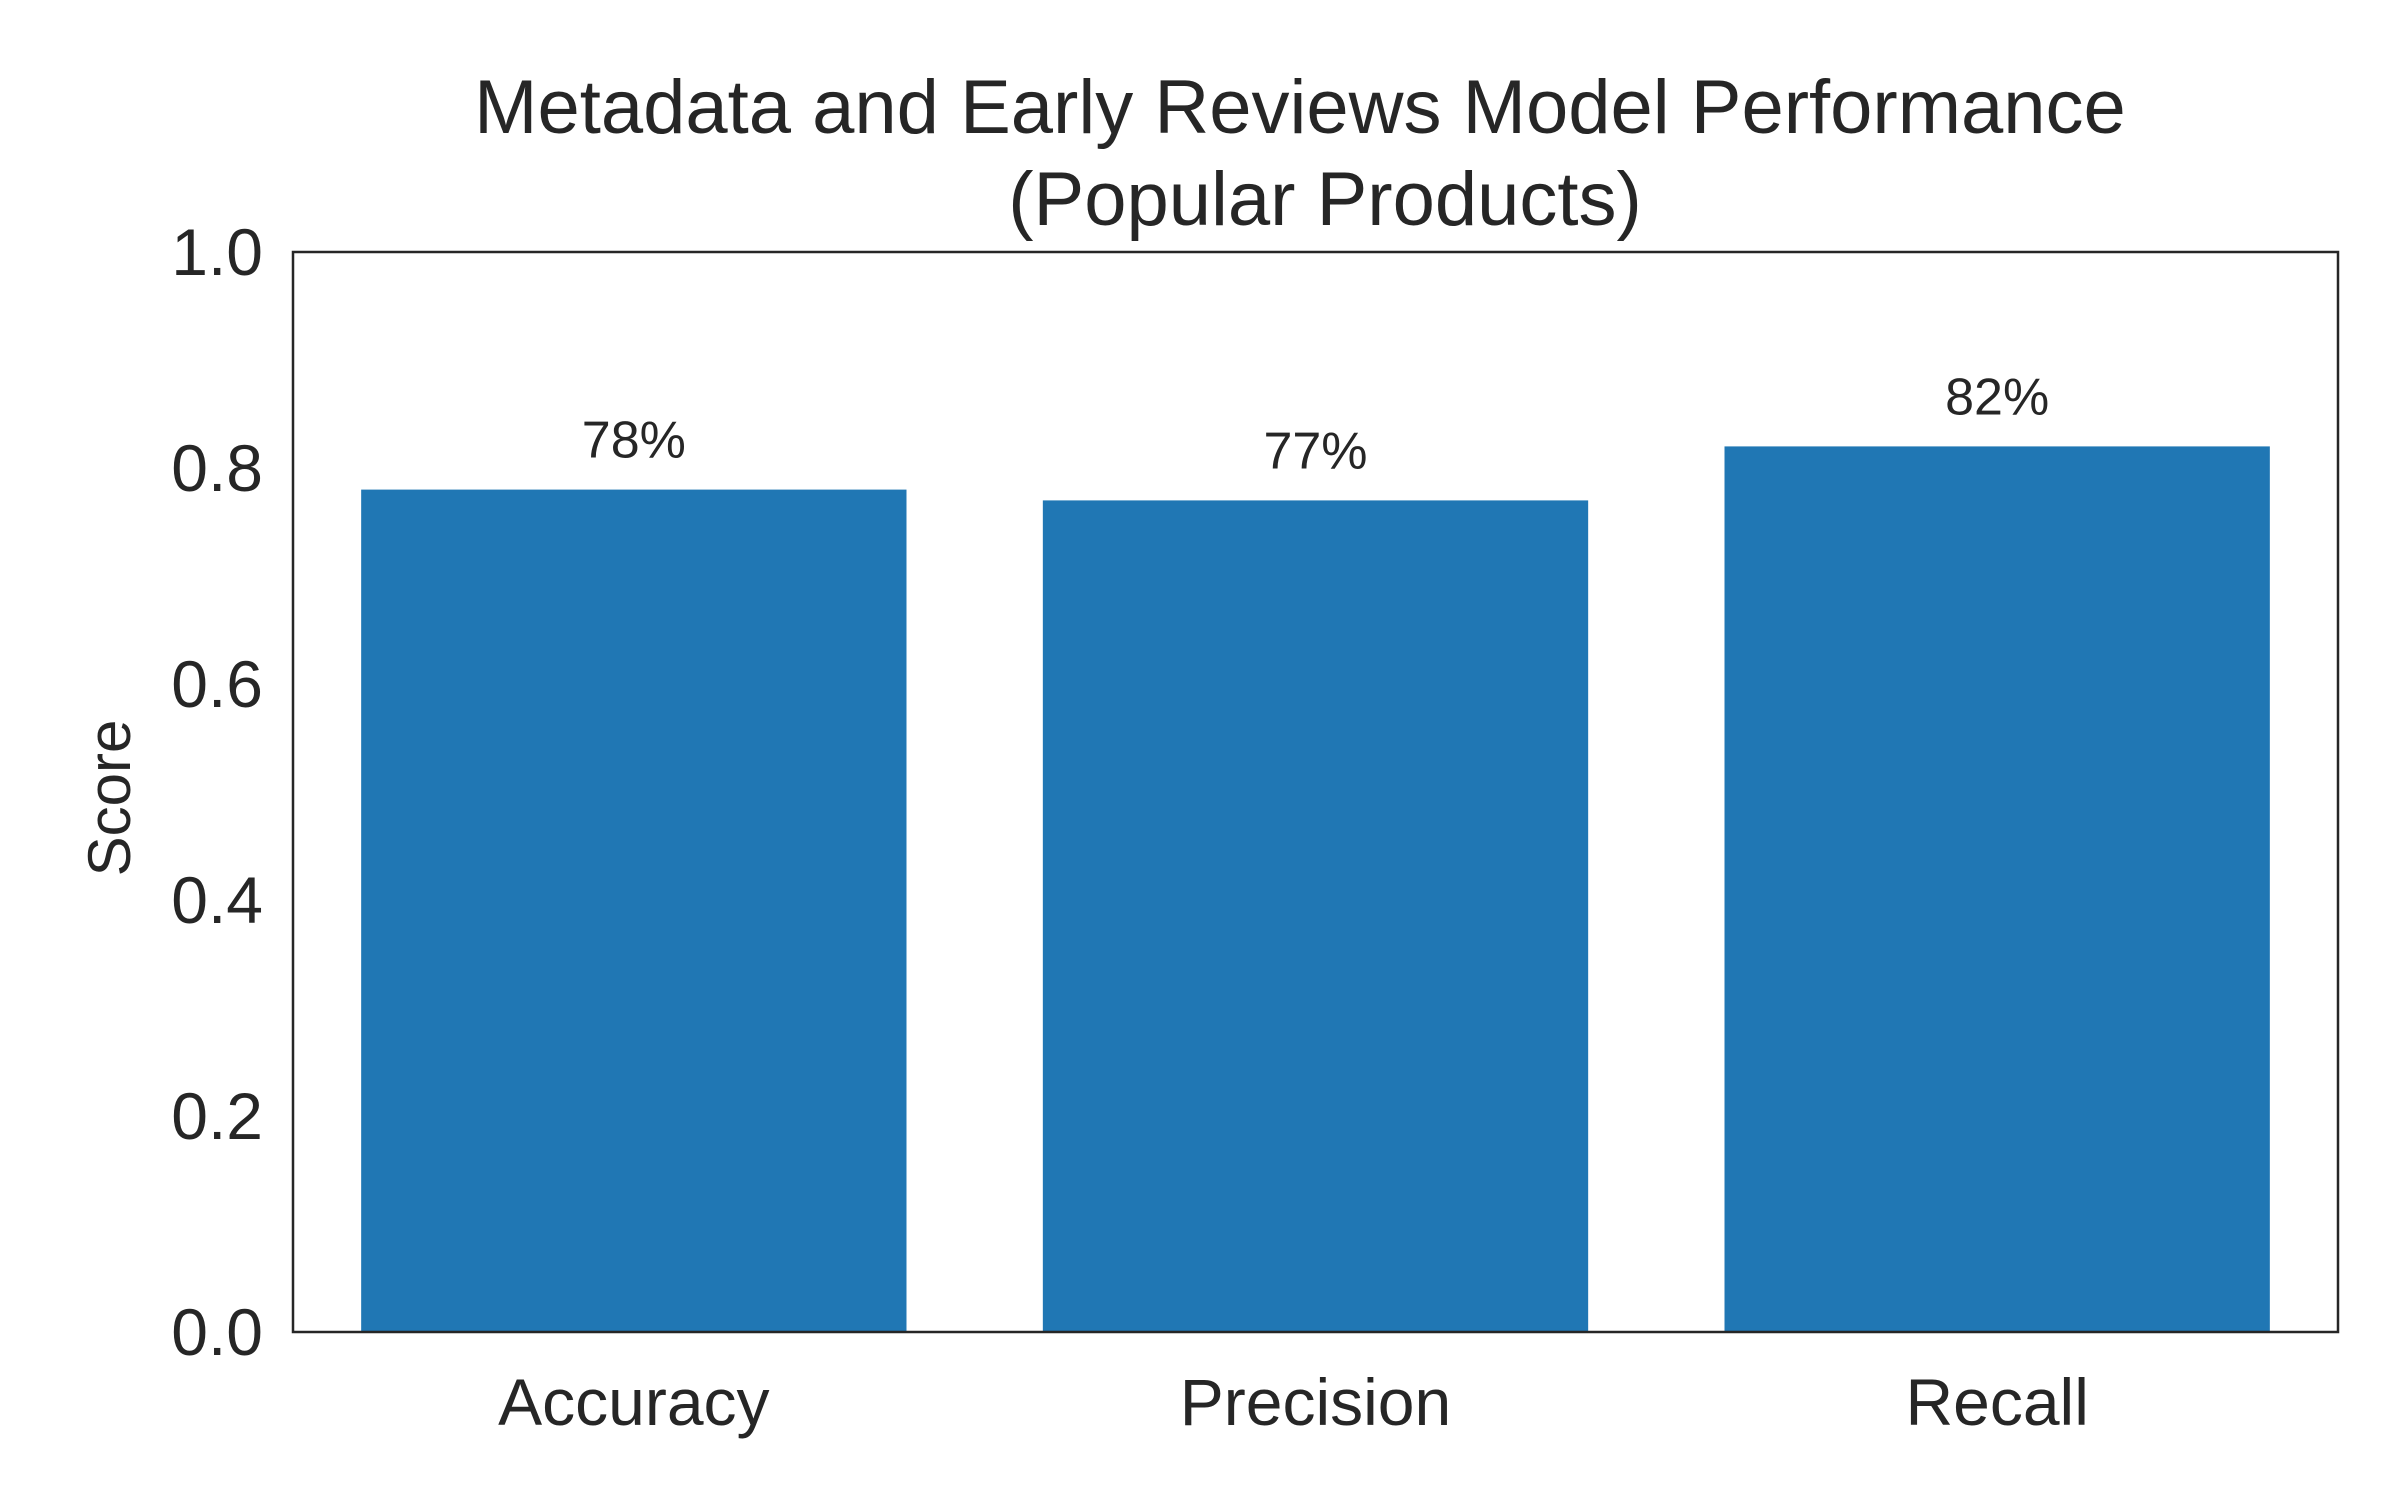 Image resolution: width=2400 pixels, height=1500 pixels. I want to click on x-tick-label: Precision, so click(1315, 1402).